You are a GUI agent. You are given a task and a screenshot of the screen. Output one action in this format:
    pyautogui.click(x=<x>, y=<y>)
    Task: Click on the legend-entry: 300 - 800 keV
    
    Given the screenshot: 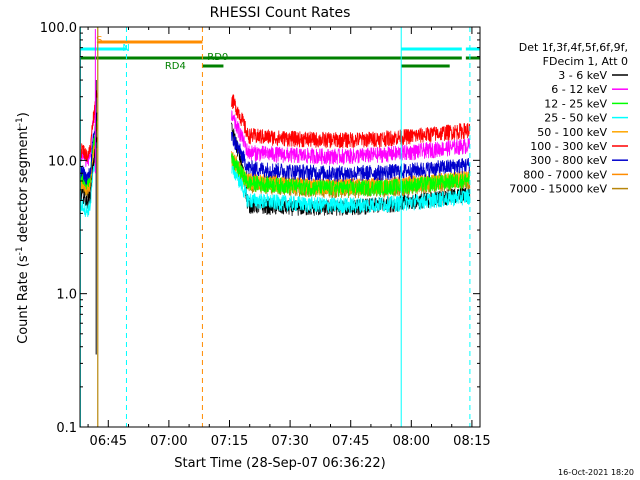 What is the action you would take?
    pyautogui.click(x=579, y=160)
    